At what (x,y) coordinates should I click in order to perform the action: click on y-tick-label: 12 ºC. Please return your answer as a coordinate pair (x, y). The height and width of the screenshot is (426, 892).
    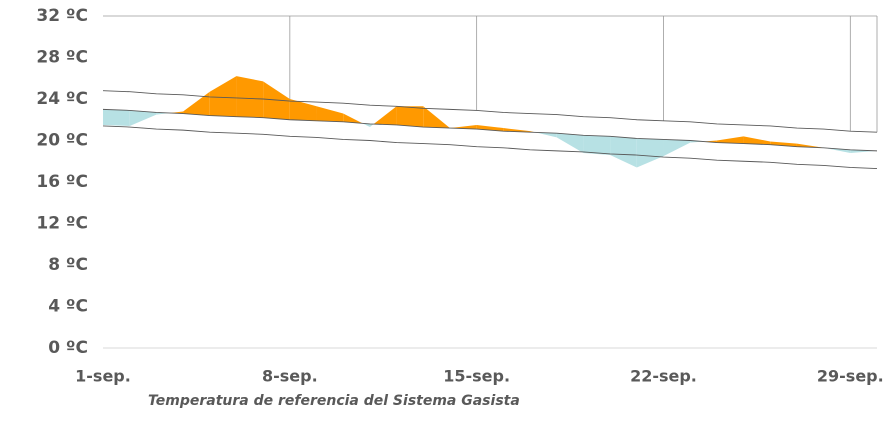
    Looking at the image, I should click on (62, 224).